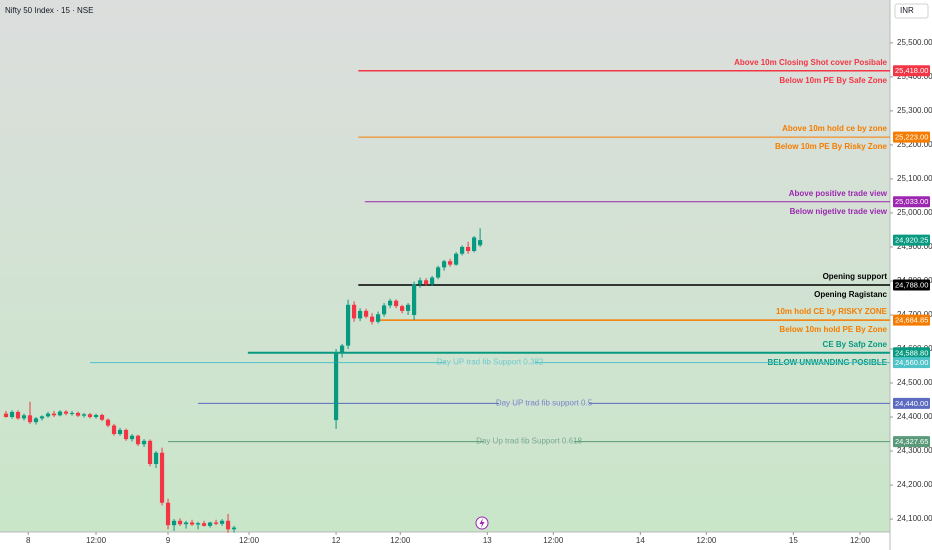 The height and width of the screenshot is (550, 932). I want to click on level-label-above: Above 10m Closing Shot cover Posibale, so click(810, 62).